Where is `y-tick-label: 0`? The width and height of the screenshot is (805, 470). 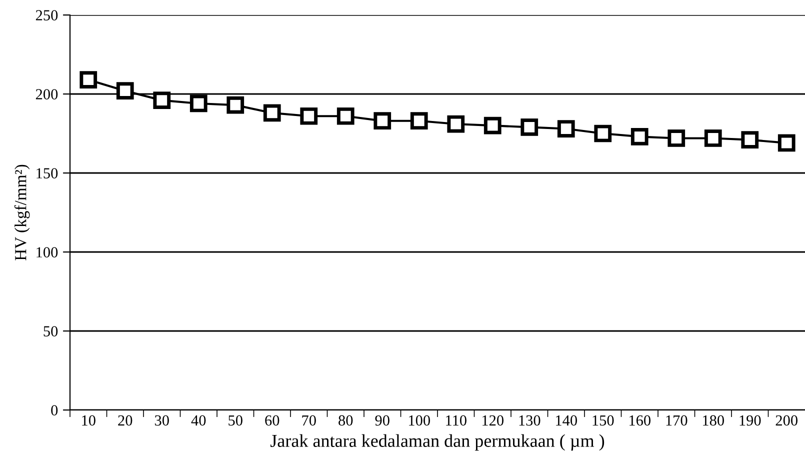
y-tick-label: 0 is located at coordinates (54, 410).